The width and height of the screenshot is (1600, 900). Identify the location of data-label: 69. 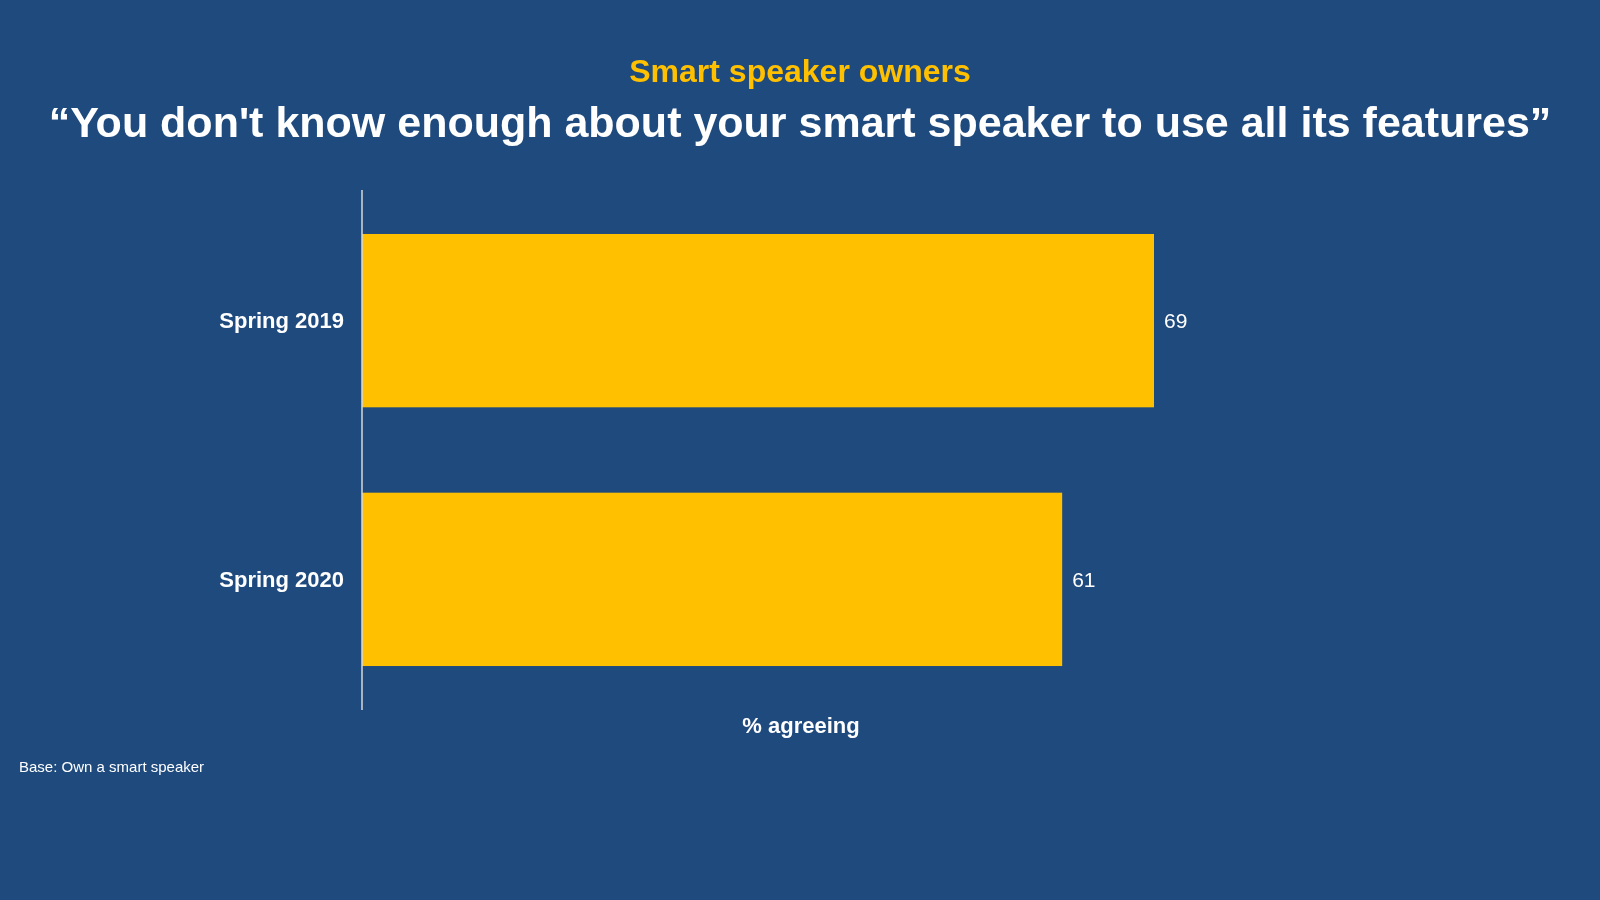
(1176, 320).